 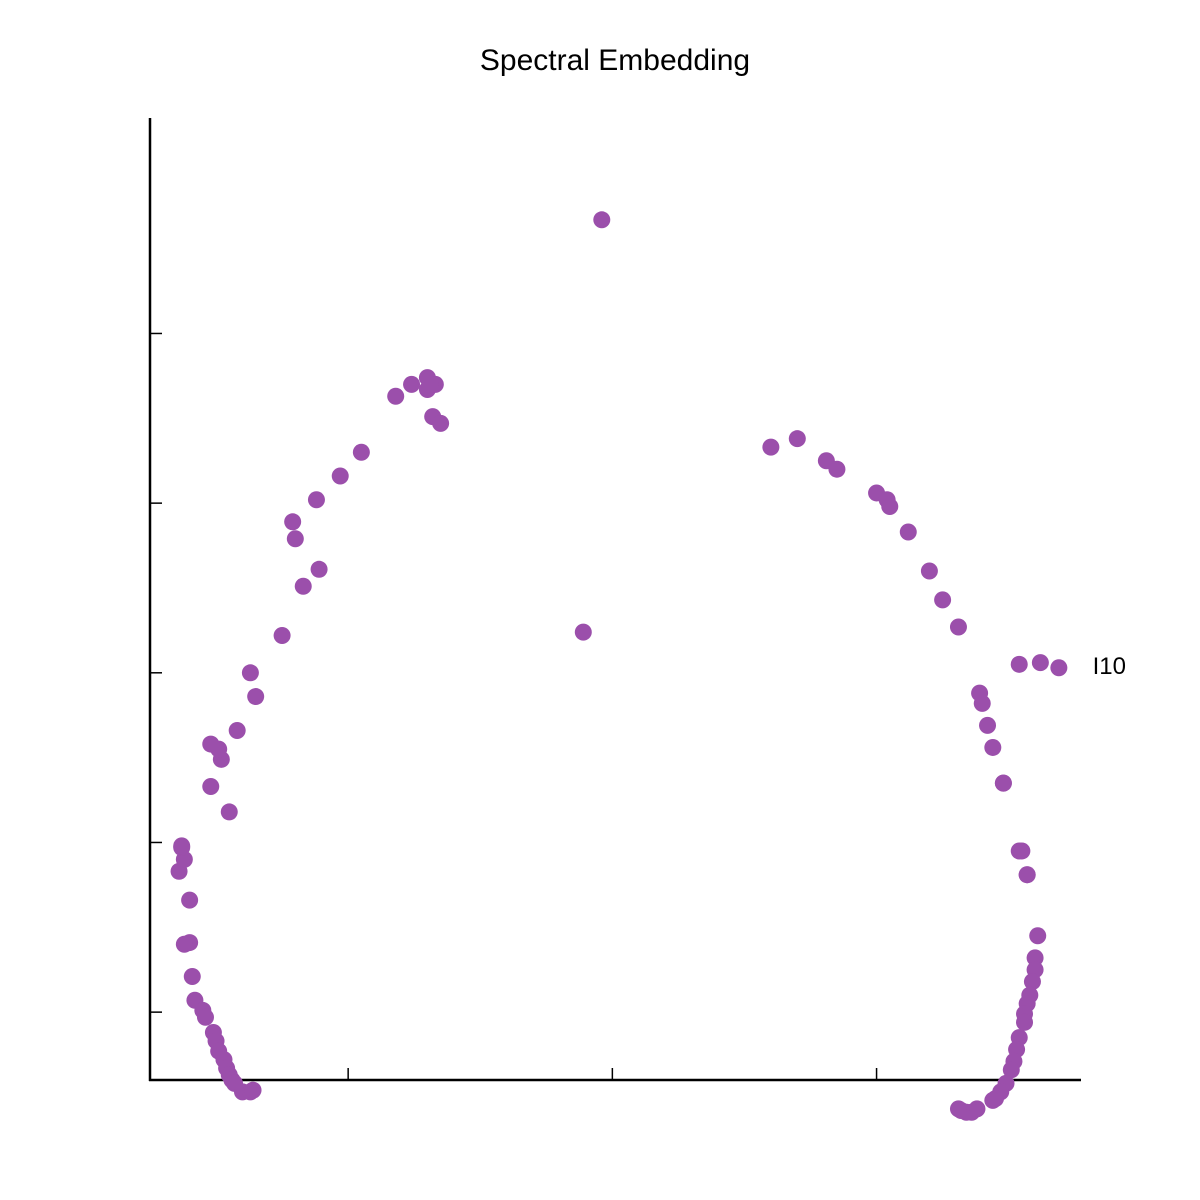 What do you see at coordinates (1109, 666) in the screenshot?
I see `point-annotation: I10` at bounding box center [1109, 666].